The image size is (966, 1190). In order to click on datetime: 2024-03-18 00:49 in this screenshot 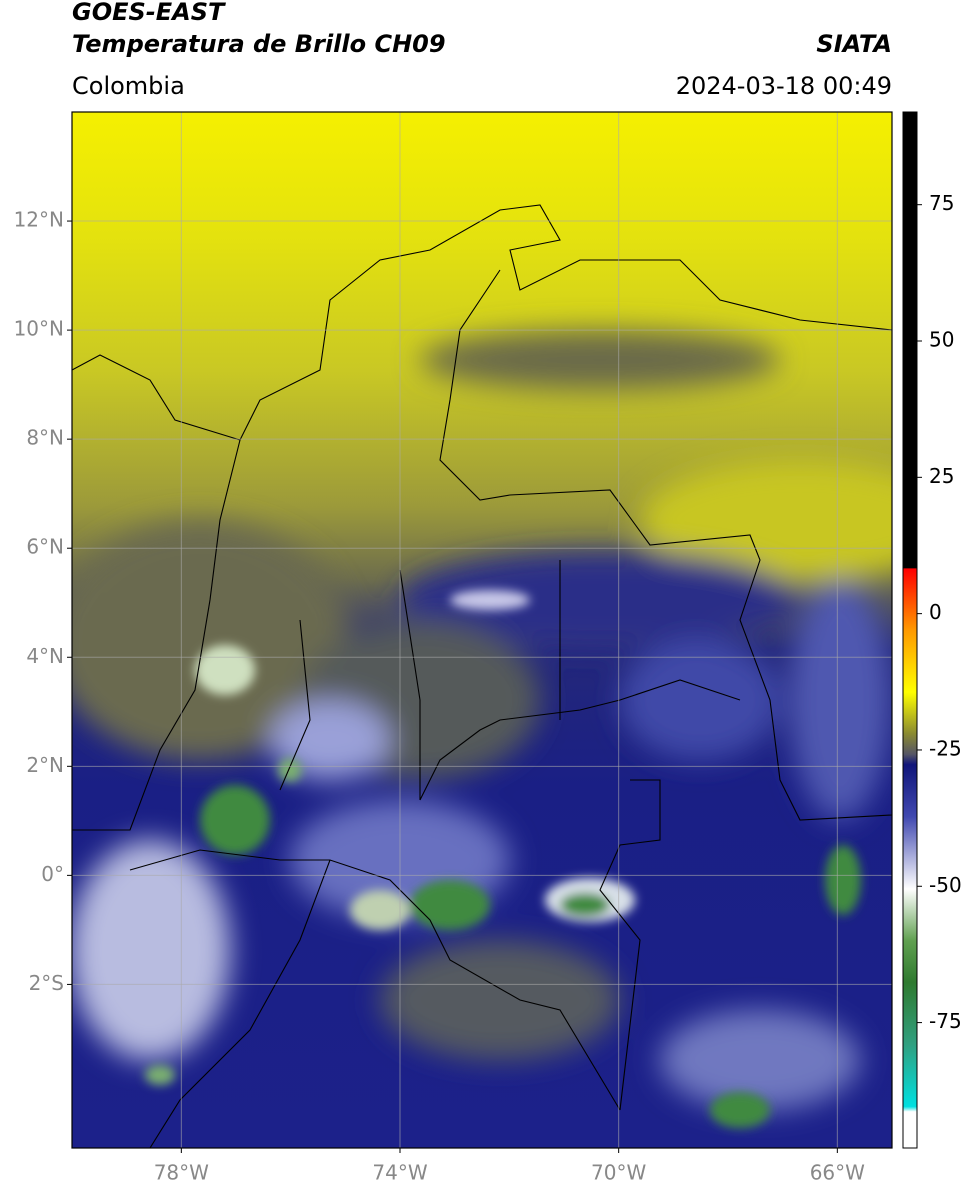, I will do `click(784, 86)`.